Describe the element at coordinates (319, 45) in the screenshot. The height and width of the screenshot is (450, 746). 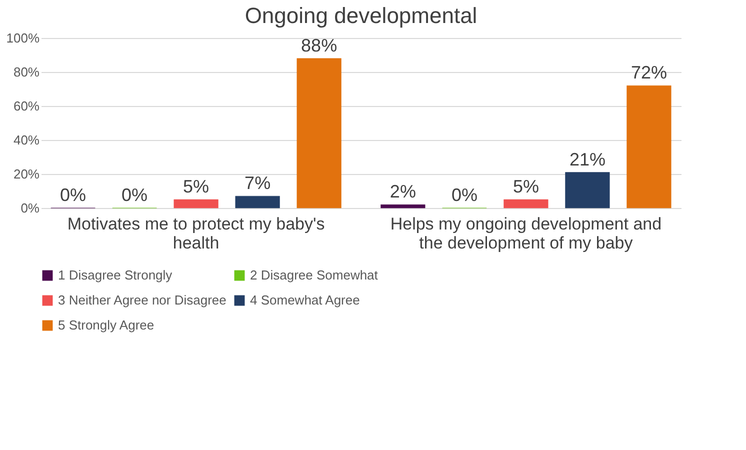
I see `data-label: 88%` at that location.